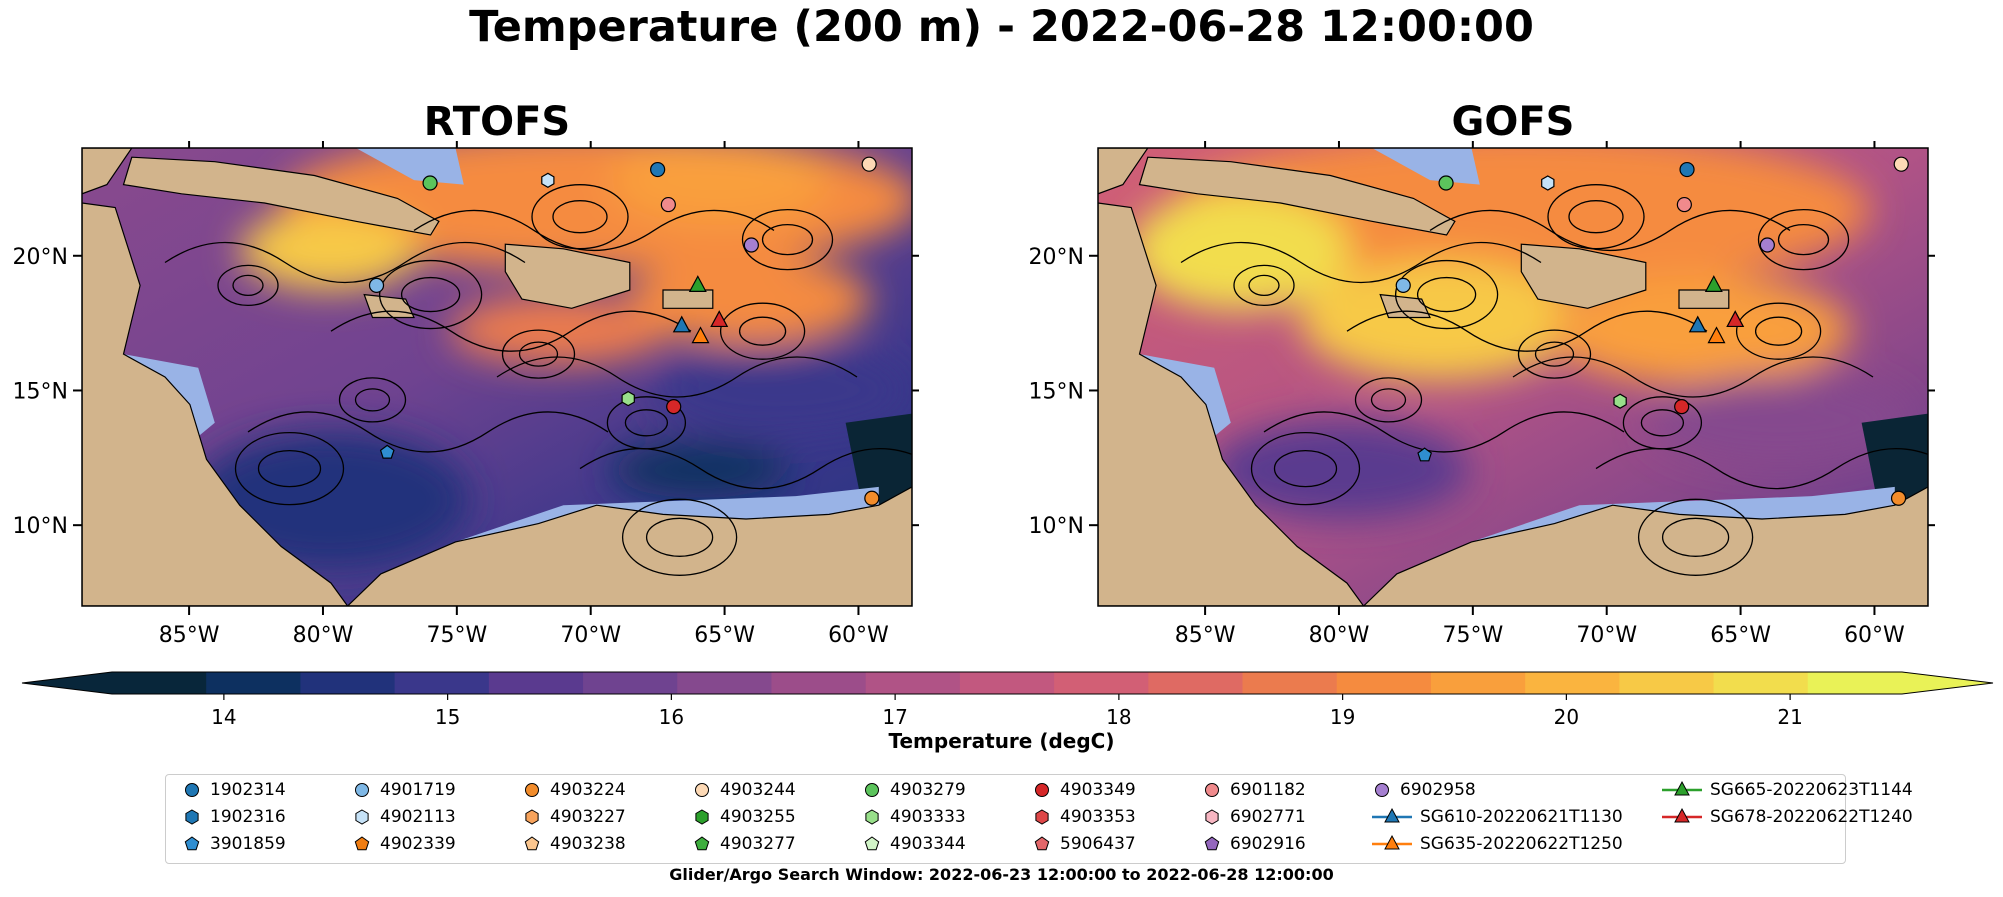 This screenshot has width=2003, height=897. What do you see at coordinates (1001, 741) in the screenshot?
I see `colorbar-label: Temperature (degC)` at bounding box center [1001, 741].